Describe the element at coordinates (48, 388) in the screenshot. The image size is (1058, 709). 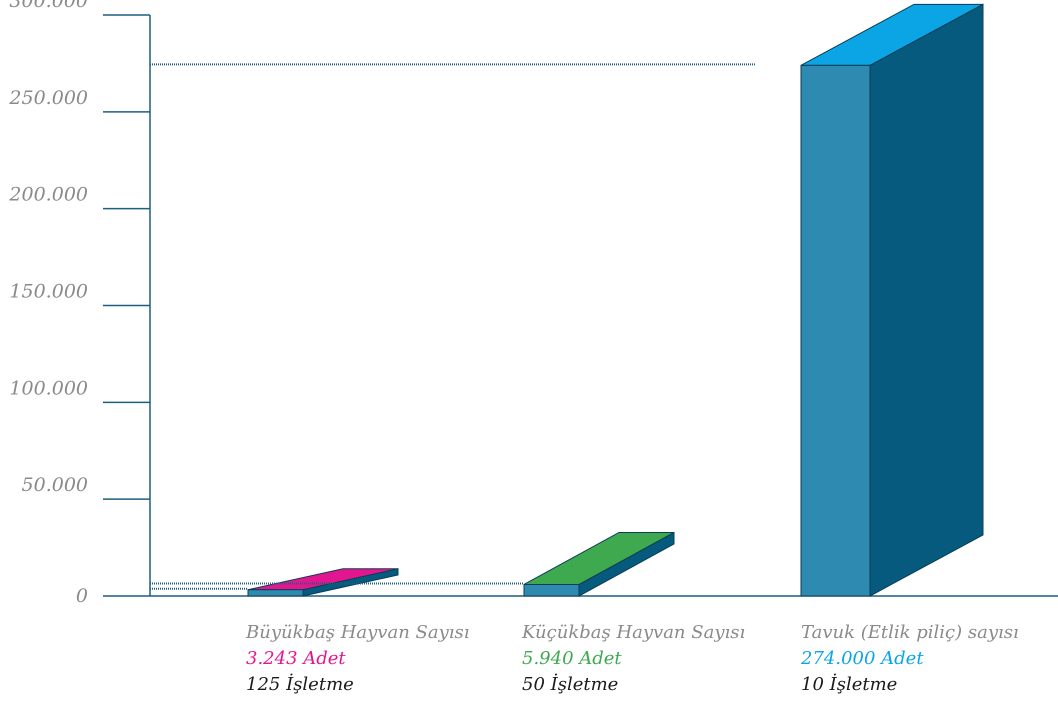
I see `y-tick-label: 100.000` at that location.